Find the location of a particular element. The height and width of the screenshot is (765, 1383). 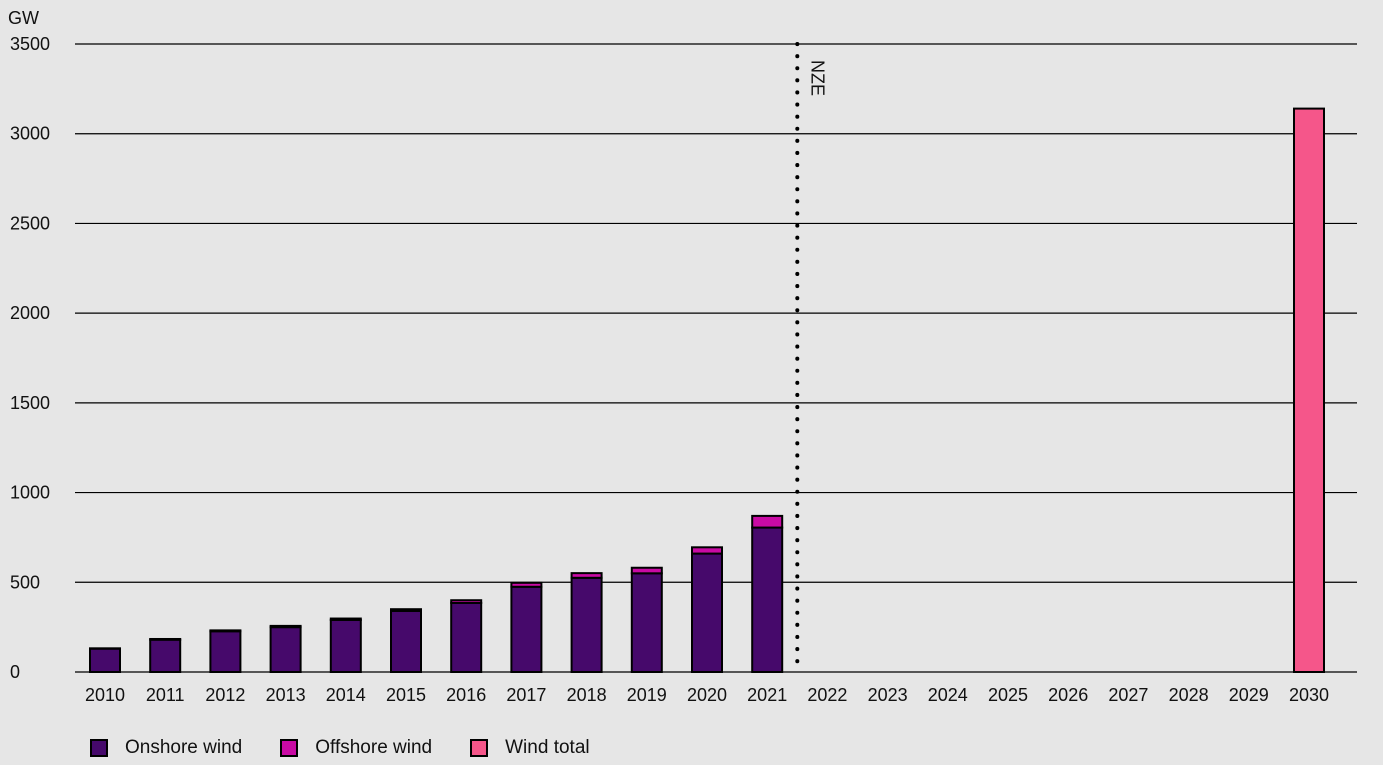

legend-item-total: Wind total is located at coordinates (530, 748).